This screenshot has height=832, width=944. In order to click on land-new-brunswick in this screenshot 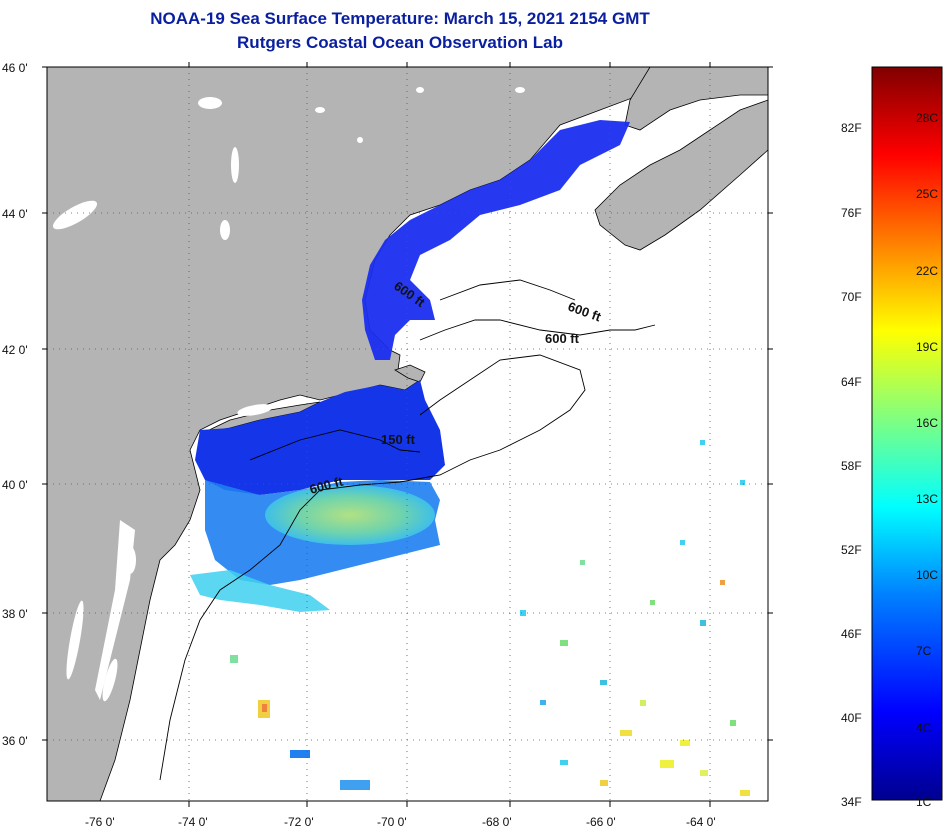, I will do `click(696, 99)`.